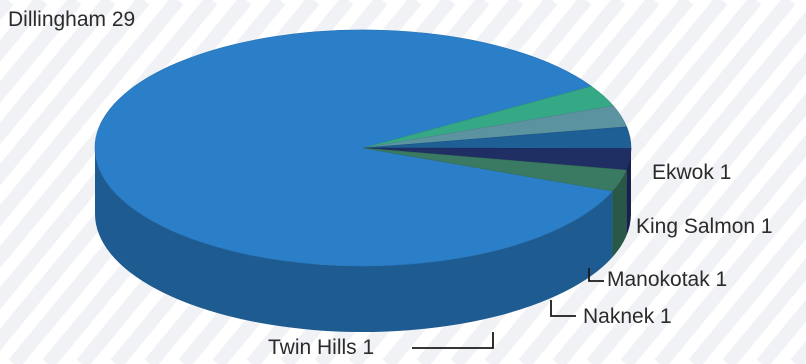 Image resolution: width=806 pixels, height=364 pixels. I want to click on slice-label-twin-hills: Twin Hills 1, so click(321, 347).